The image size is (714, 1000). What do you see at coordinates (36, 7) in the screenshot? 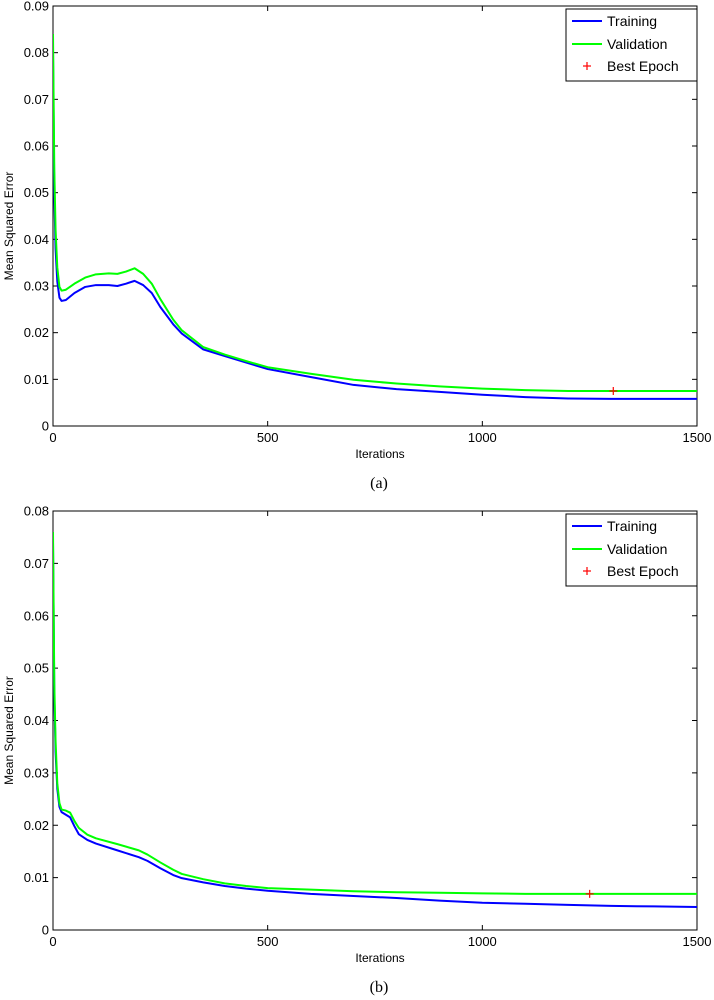
I see `y-tick-label: 0.09` at bounding box center [36, 7].